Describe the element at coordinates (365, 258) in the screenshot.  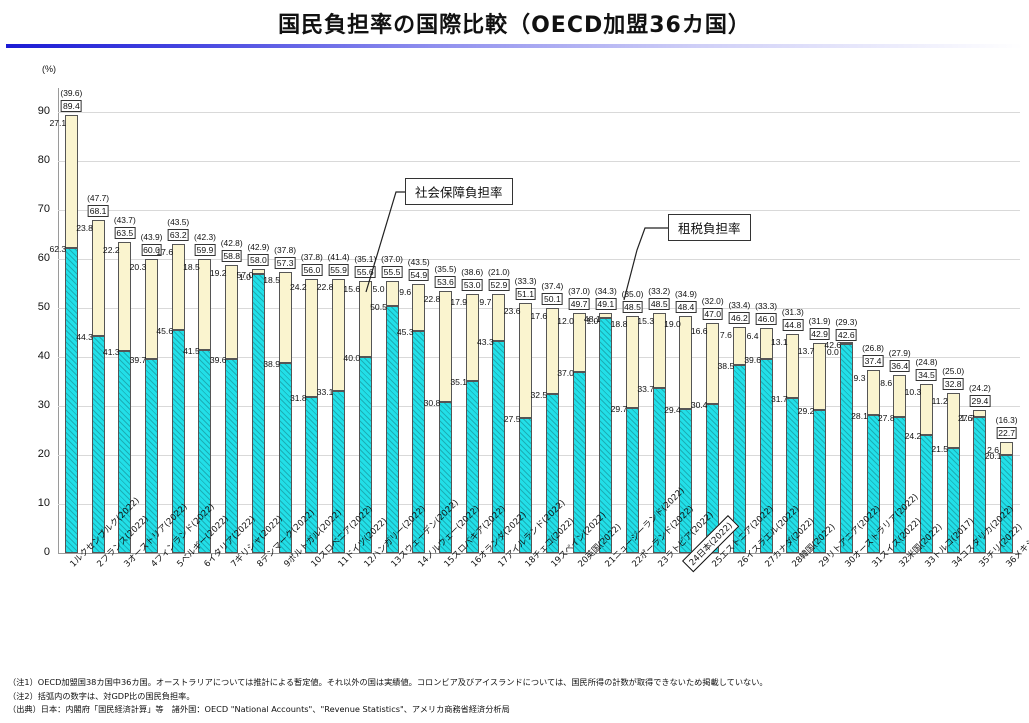
I see `bar-gdp-ratio-label: (35.1)` at that location.